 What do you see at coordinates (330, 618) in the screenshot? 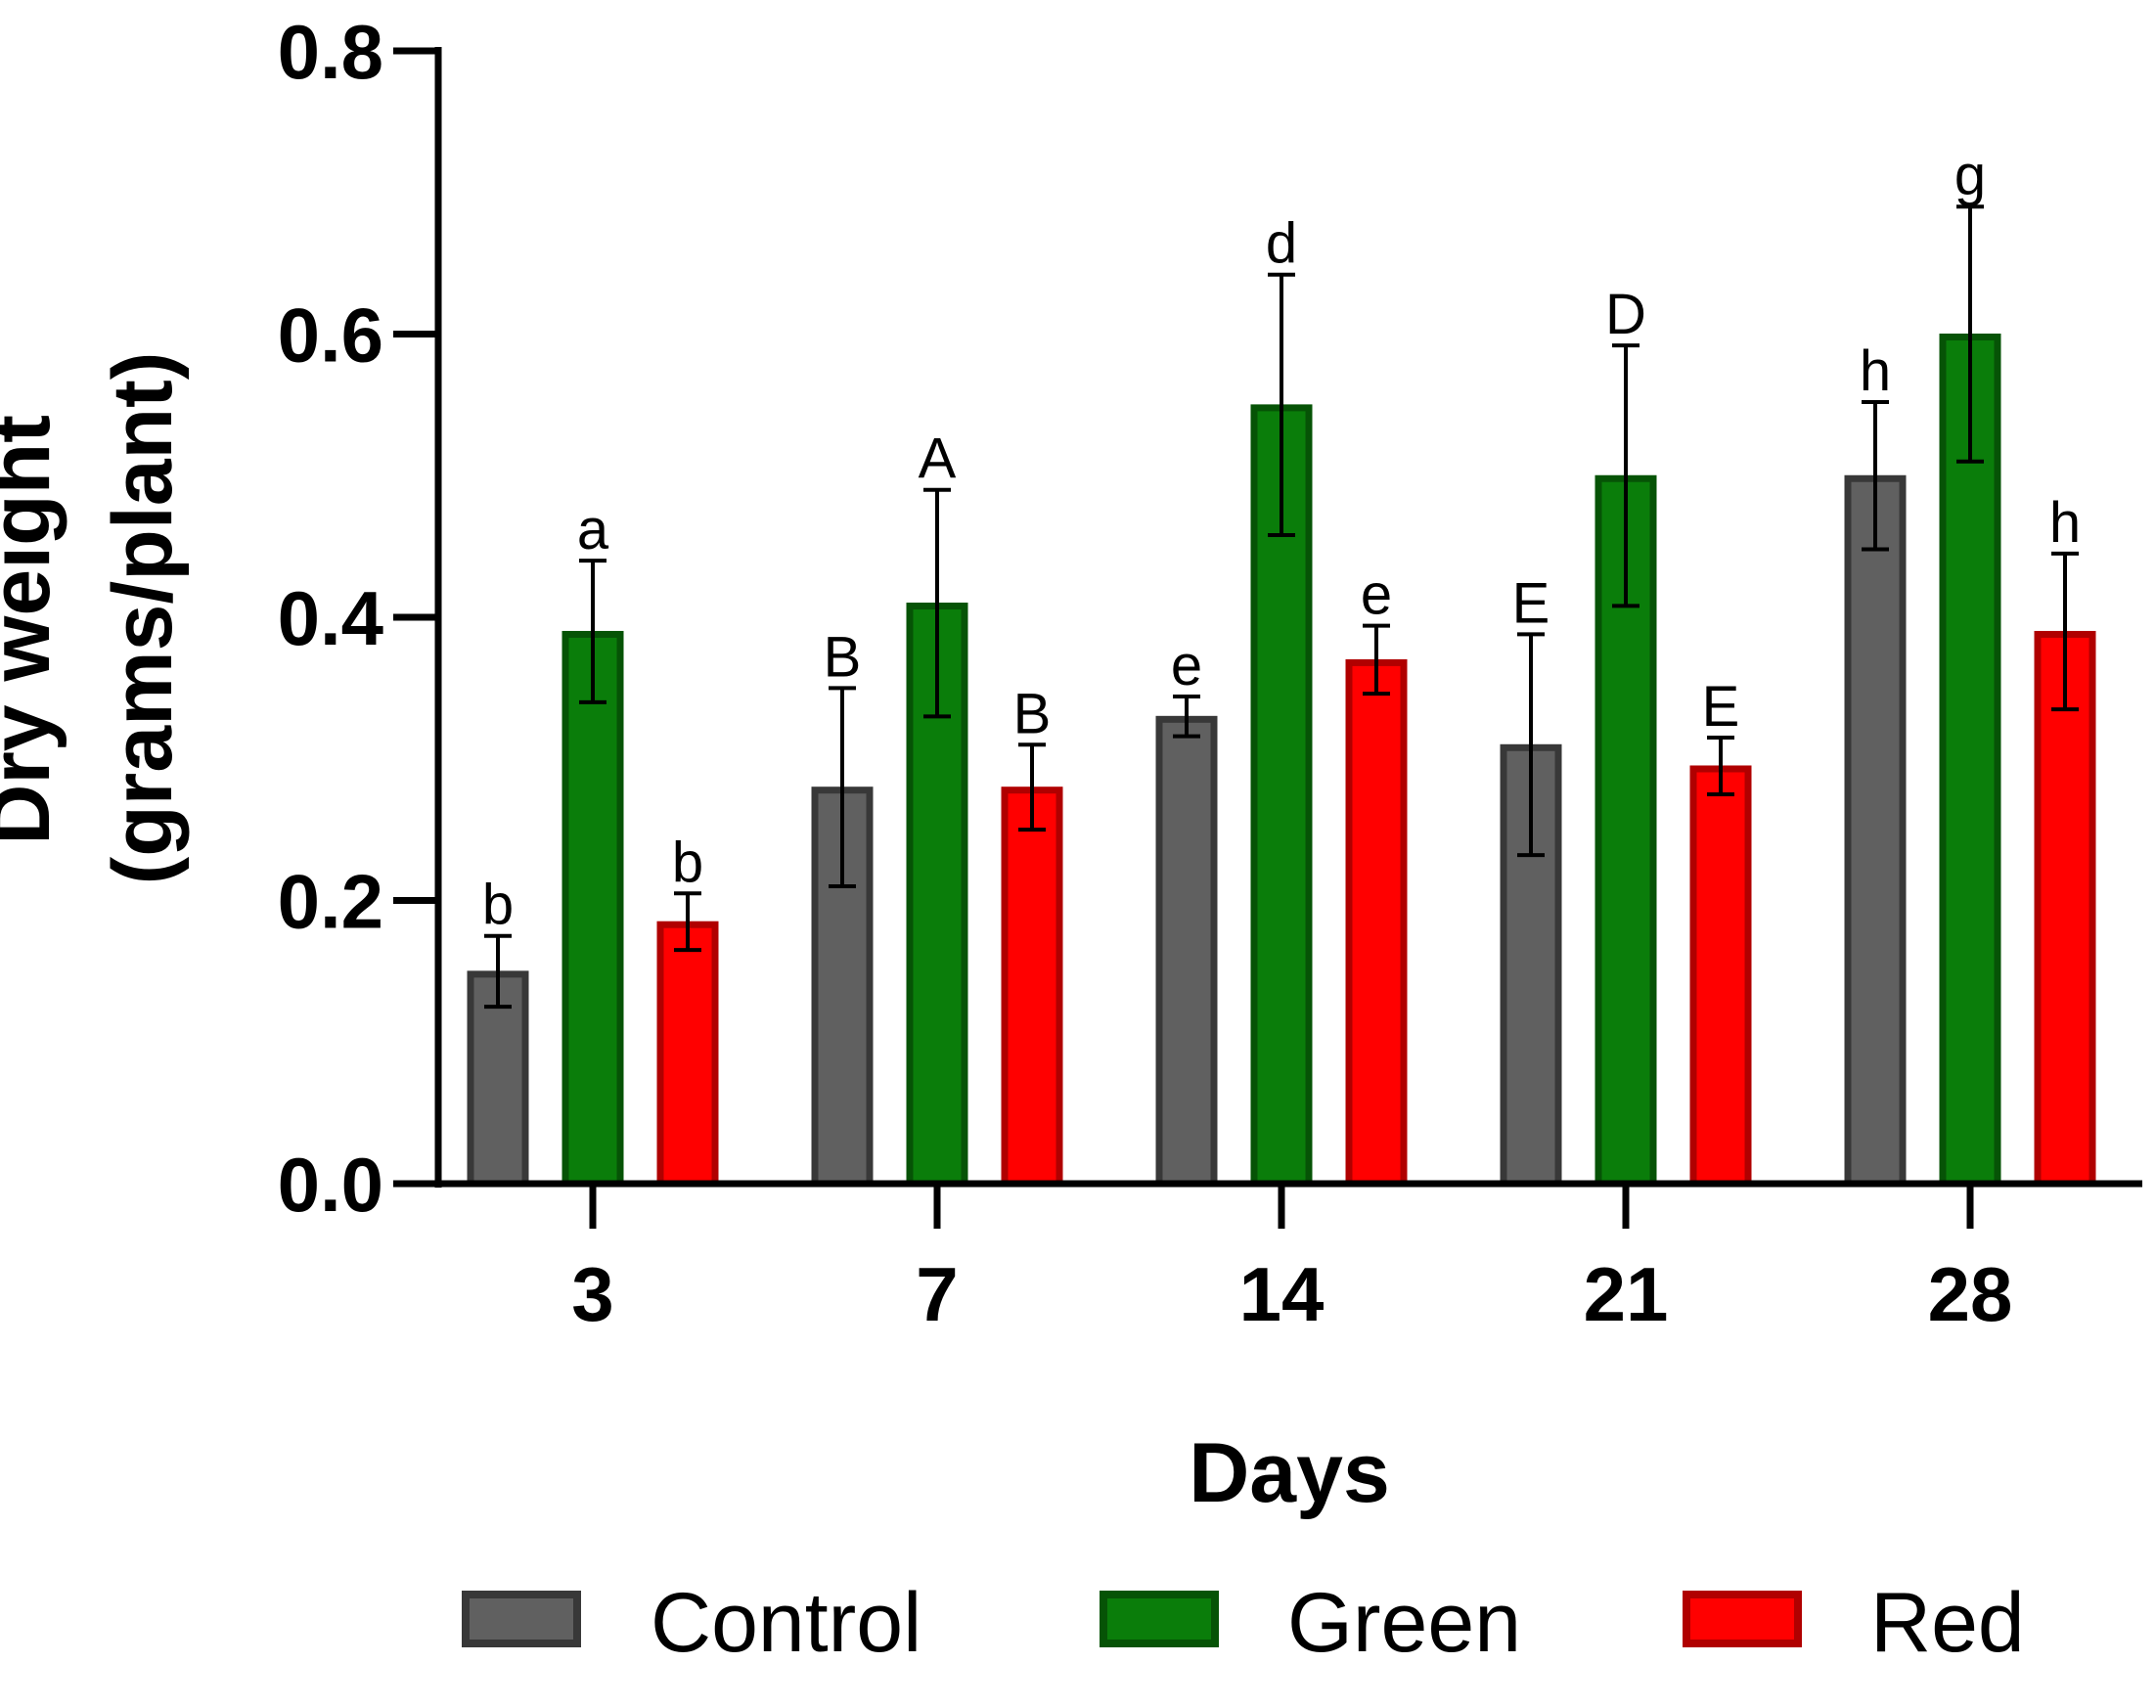
I see `y-tick-label-0.4: 0.4` at bounding box center [330, 618].